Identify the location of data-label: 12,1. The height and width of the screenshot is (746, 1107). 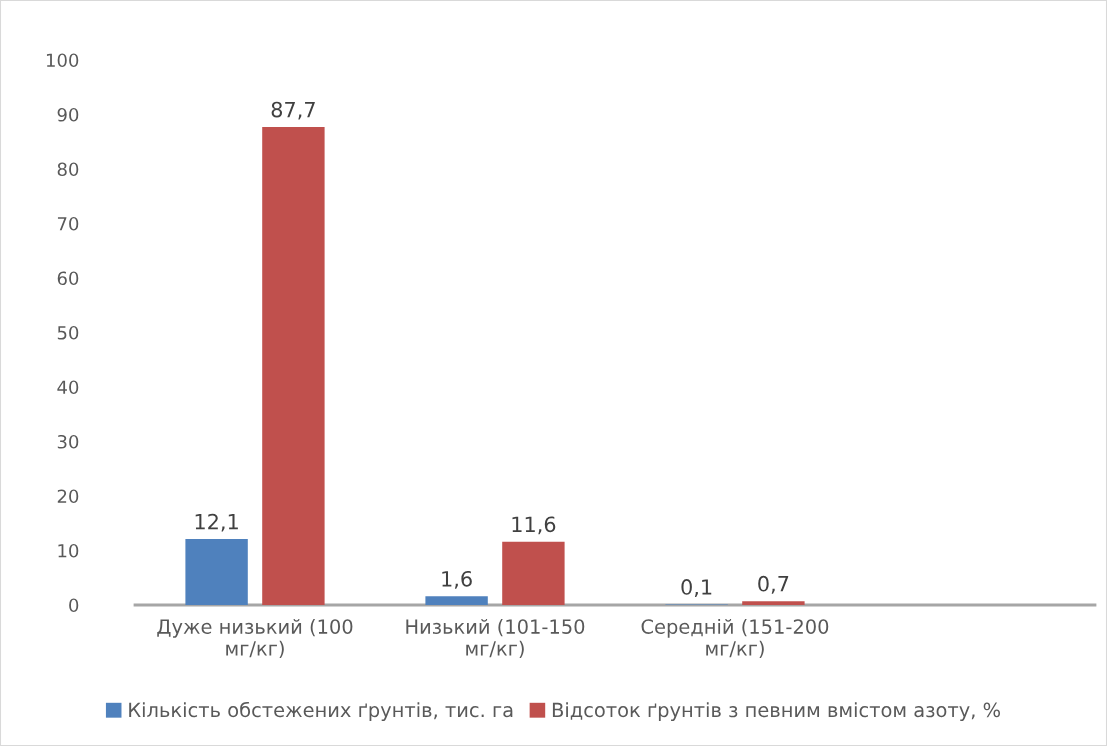
(216, 522).